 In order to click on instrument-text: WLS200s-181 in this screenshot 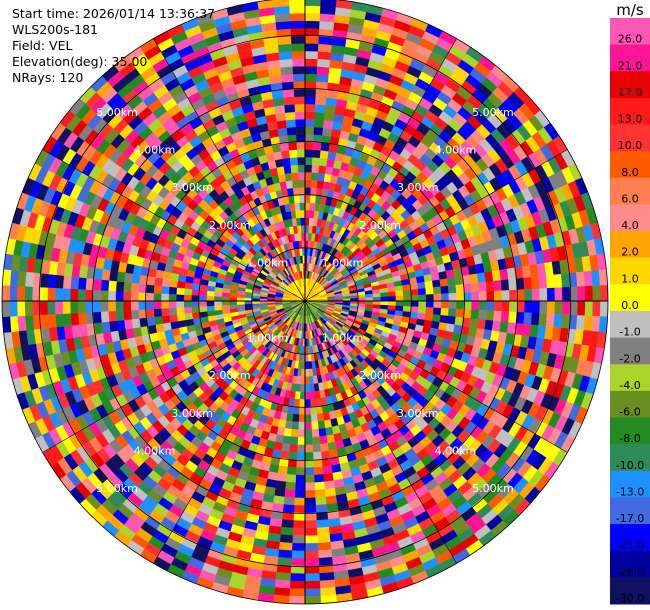, I will do `click(55, 29)`.